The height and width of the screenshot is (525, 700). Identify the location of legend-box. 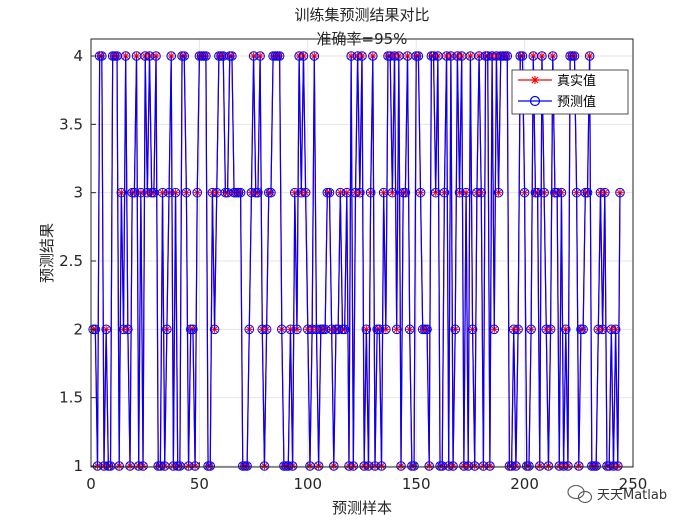
(570, 92).